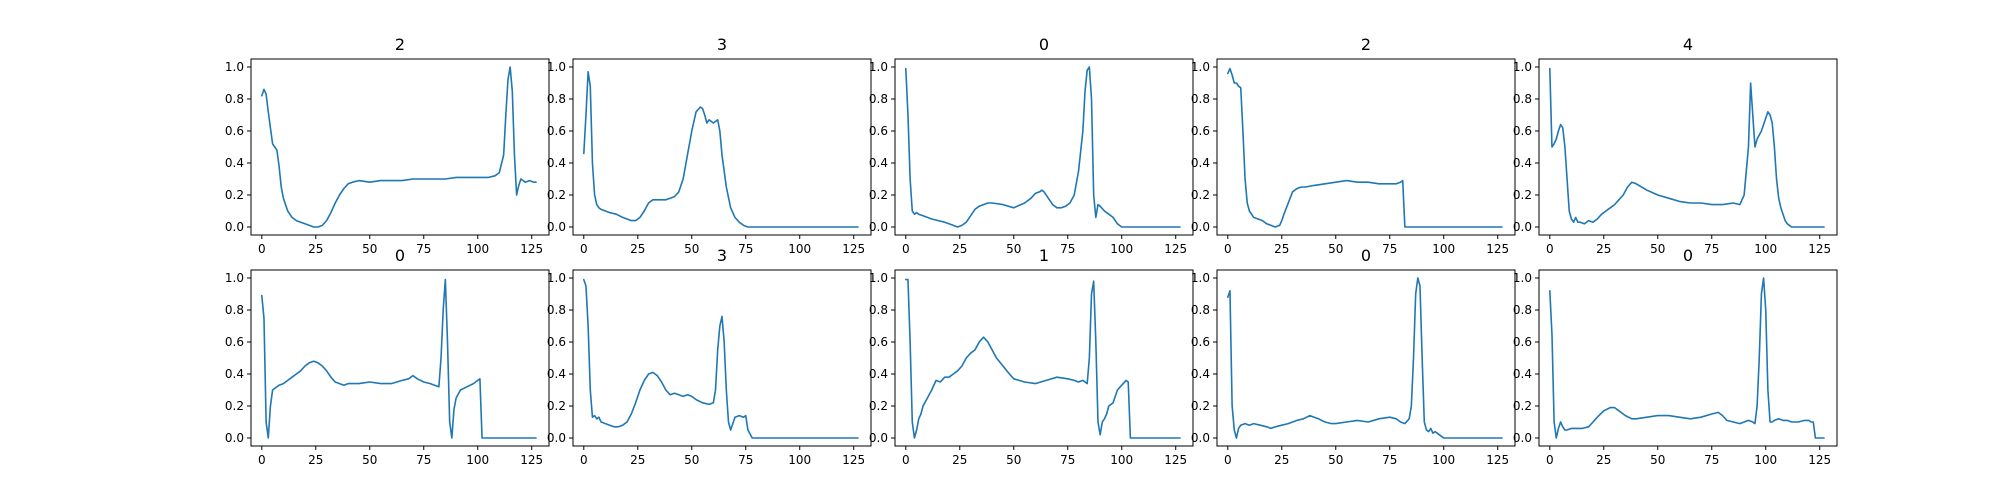  What do you see at coordinates (1044, 255) in the screenshot?
I see `panel-title: 1` at bounding box center [1044, 255].